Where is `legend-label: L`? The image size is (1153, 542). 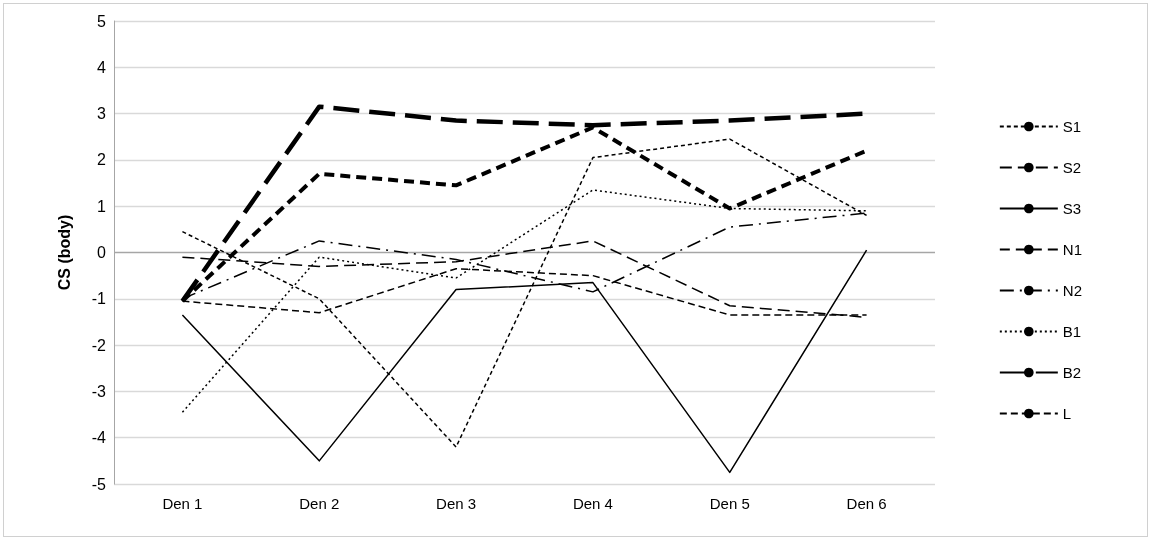 legend-label: L is located at coordinates (1067, 413).